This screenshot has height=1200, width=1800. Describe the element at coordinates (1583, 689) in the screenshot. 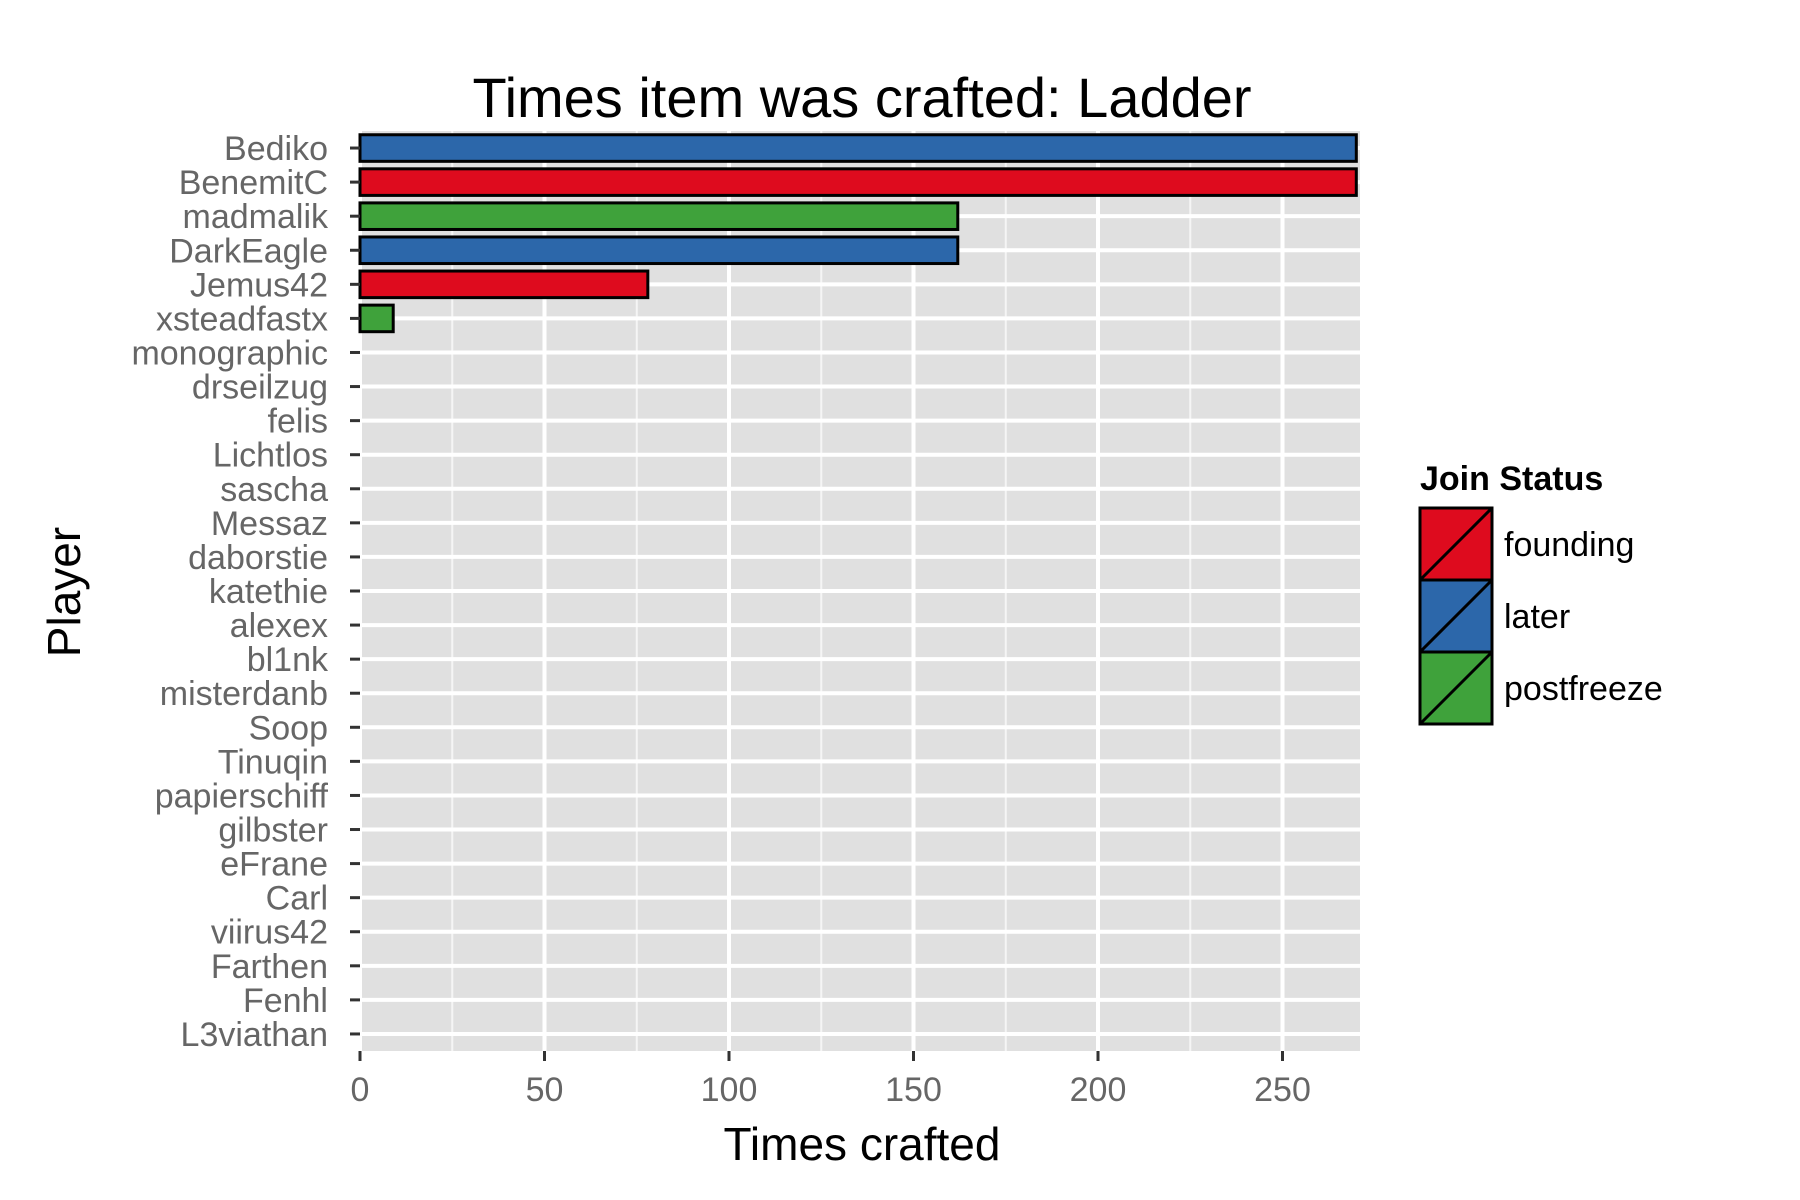

I see `legend-label-postfreeze: postfreeze` at that location.